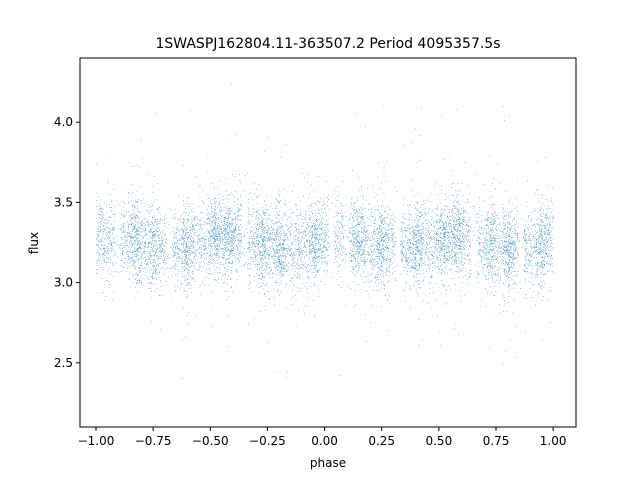  I want to click on x-tick-label: 0.50, so click(438, 441).